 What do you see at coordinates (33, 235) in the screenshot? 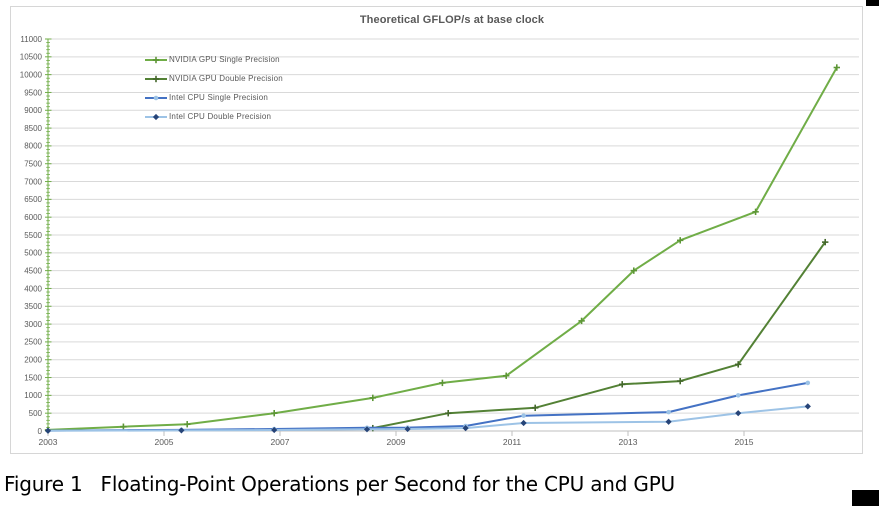
I see `y-tick-label: 5500` at bounding box center [33, 235].